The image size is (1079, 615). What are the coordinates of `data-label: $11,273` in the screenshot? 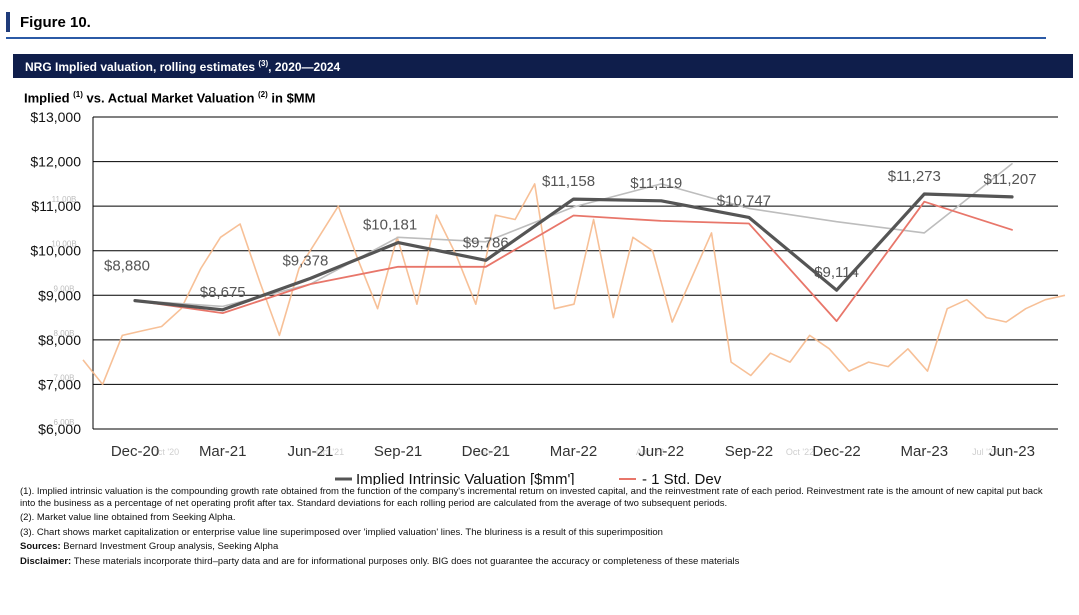 It's located at (914, 176).